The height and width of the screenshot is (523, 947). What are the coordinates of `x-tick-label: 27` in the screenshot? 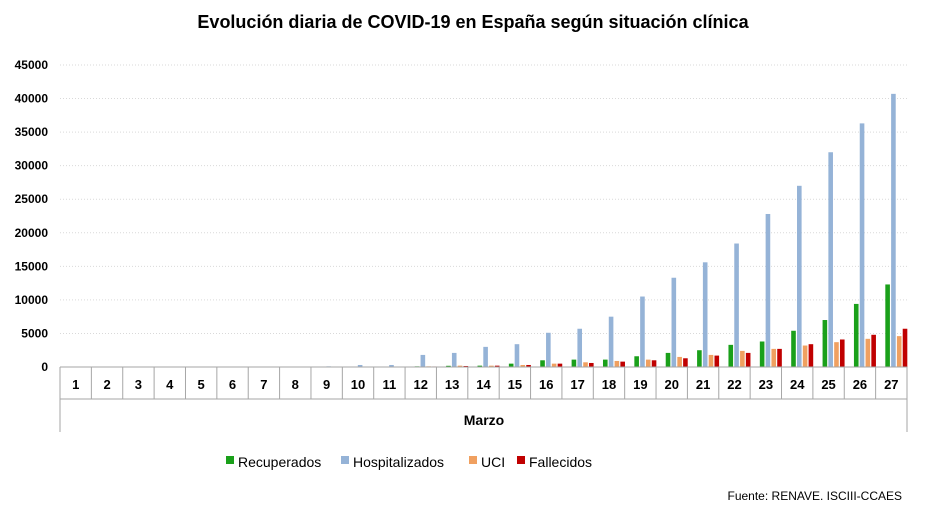 It's located at (891, 384).